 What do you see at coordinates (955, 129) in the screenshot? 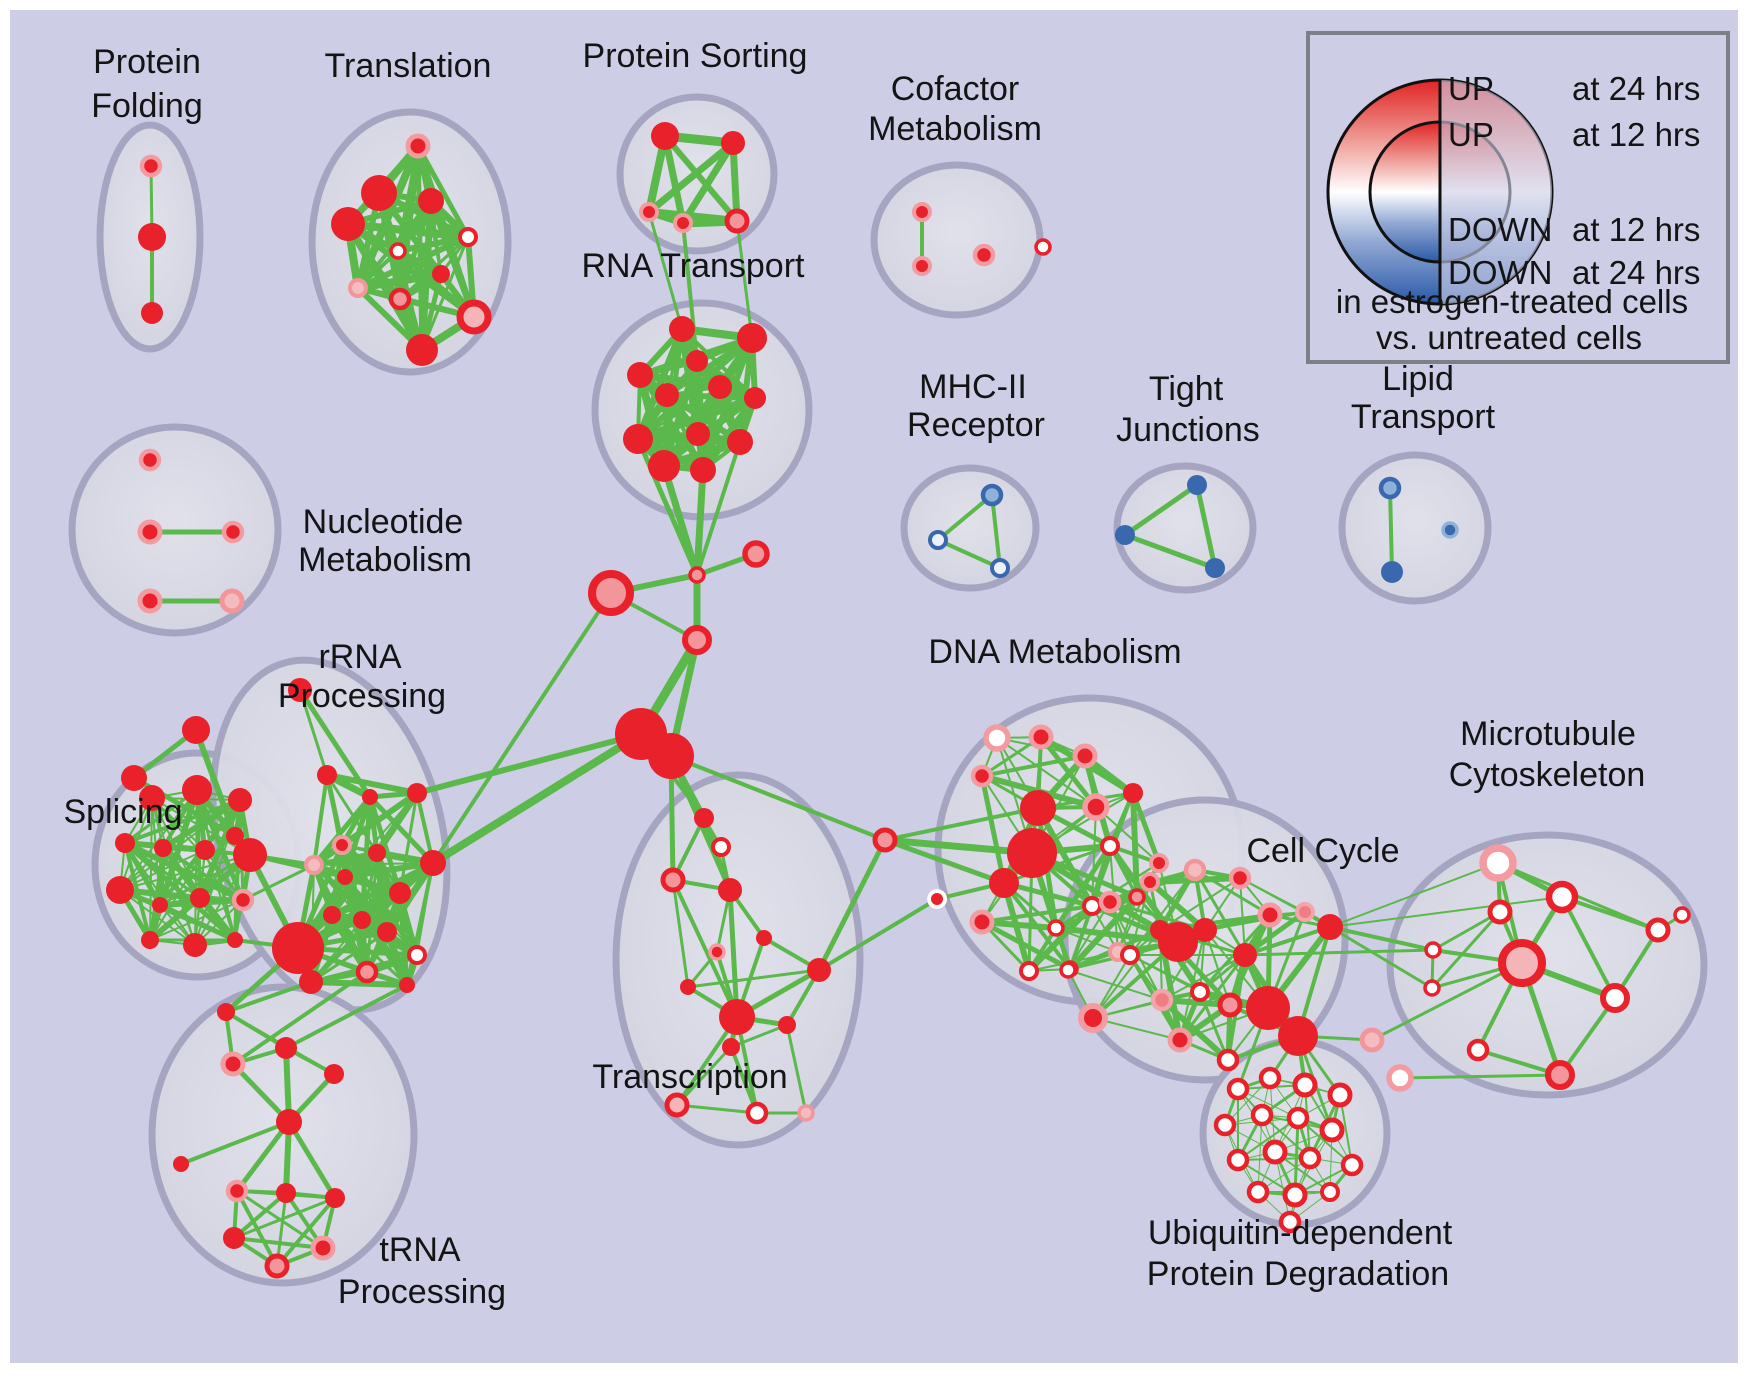
I see `label-cofactor-metabolism: Metabolism` at bounding box center [955, 129].